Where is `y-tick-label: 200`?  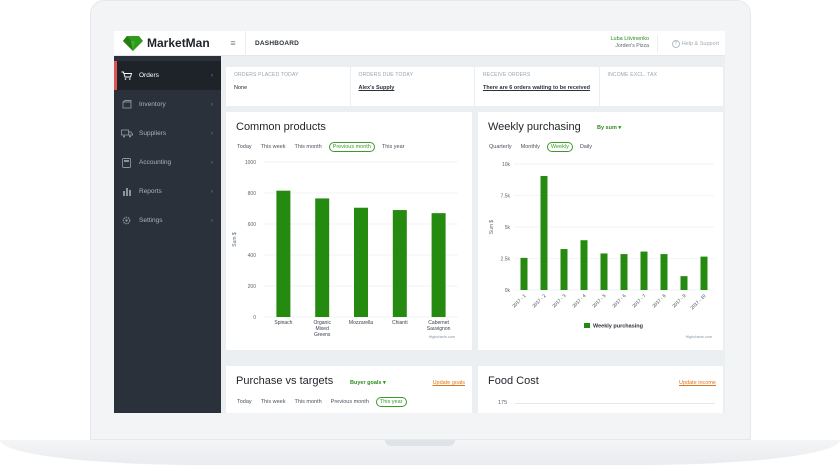
y-tick-label: 200 is located at coordinates (252, 287).